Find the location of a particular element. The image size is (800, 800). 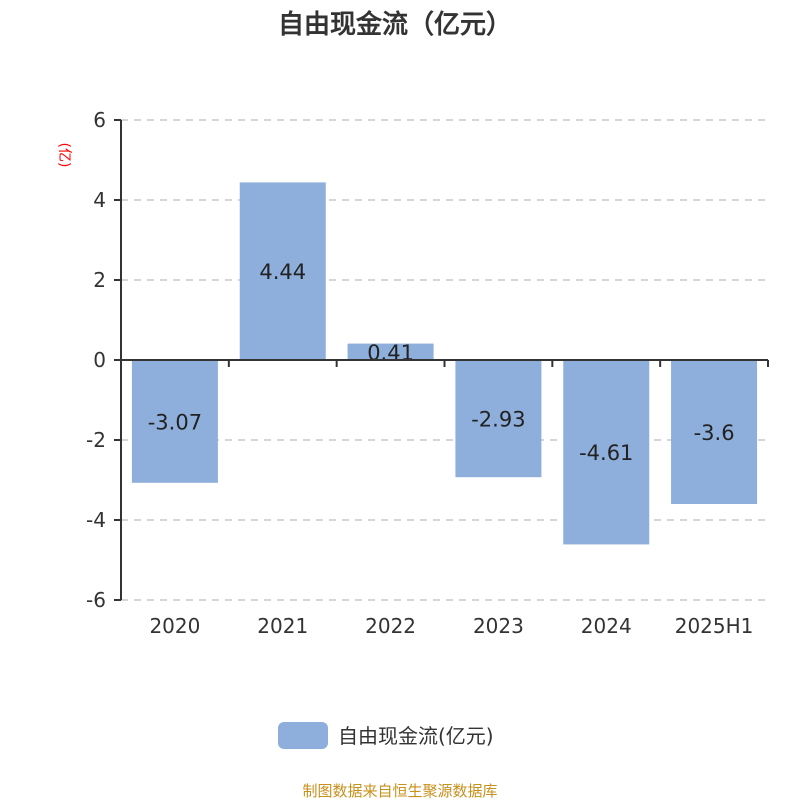

data-label: -3.6 is located at coordinates (714, 433).